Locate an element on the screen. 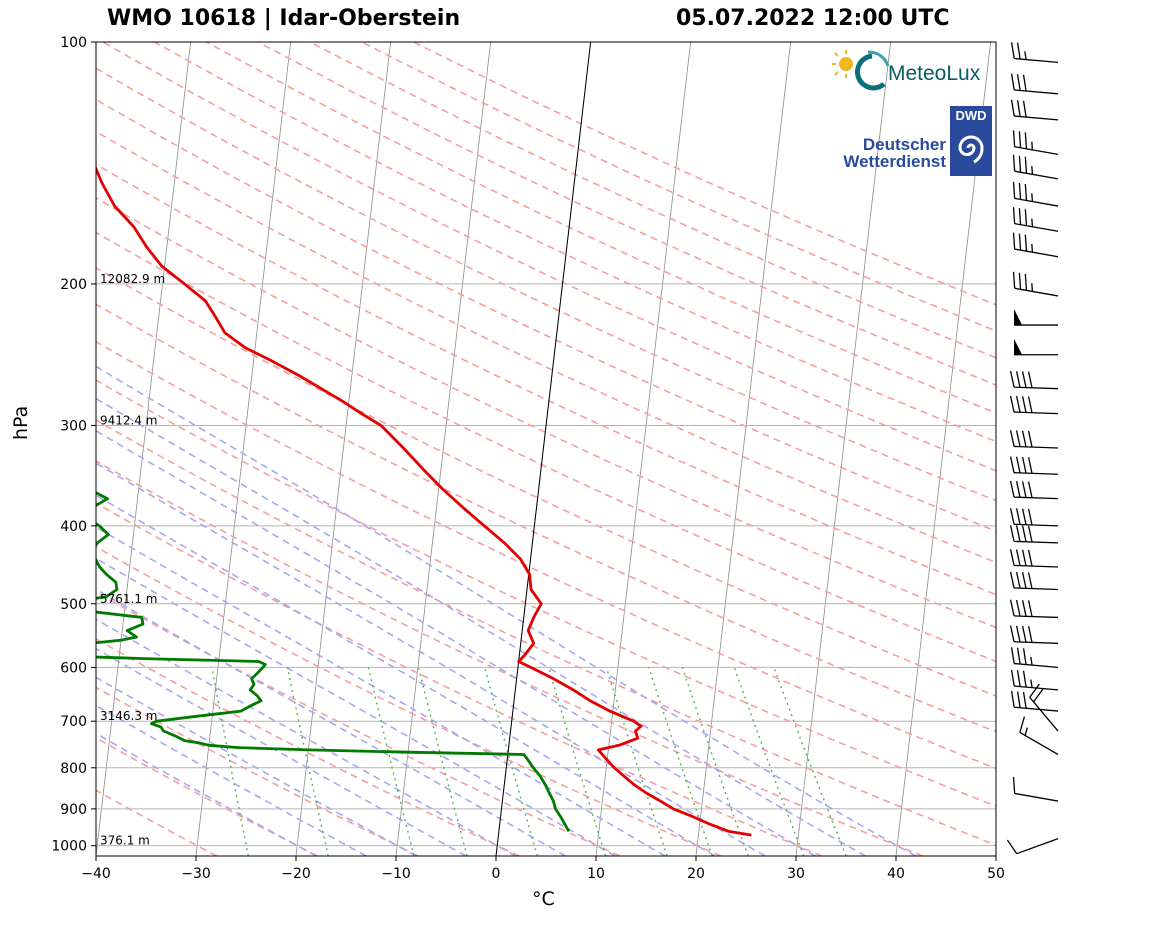 The width and height of the screenshot is (1160, 925). y-tick-label: 900 is located at coordinates (73, 810).